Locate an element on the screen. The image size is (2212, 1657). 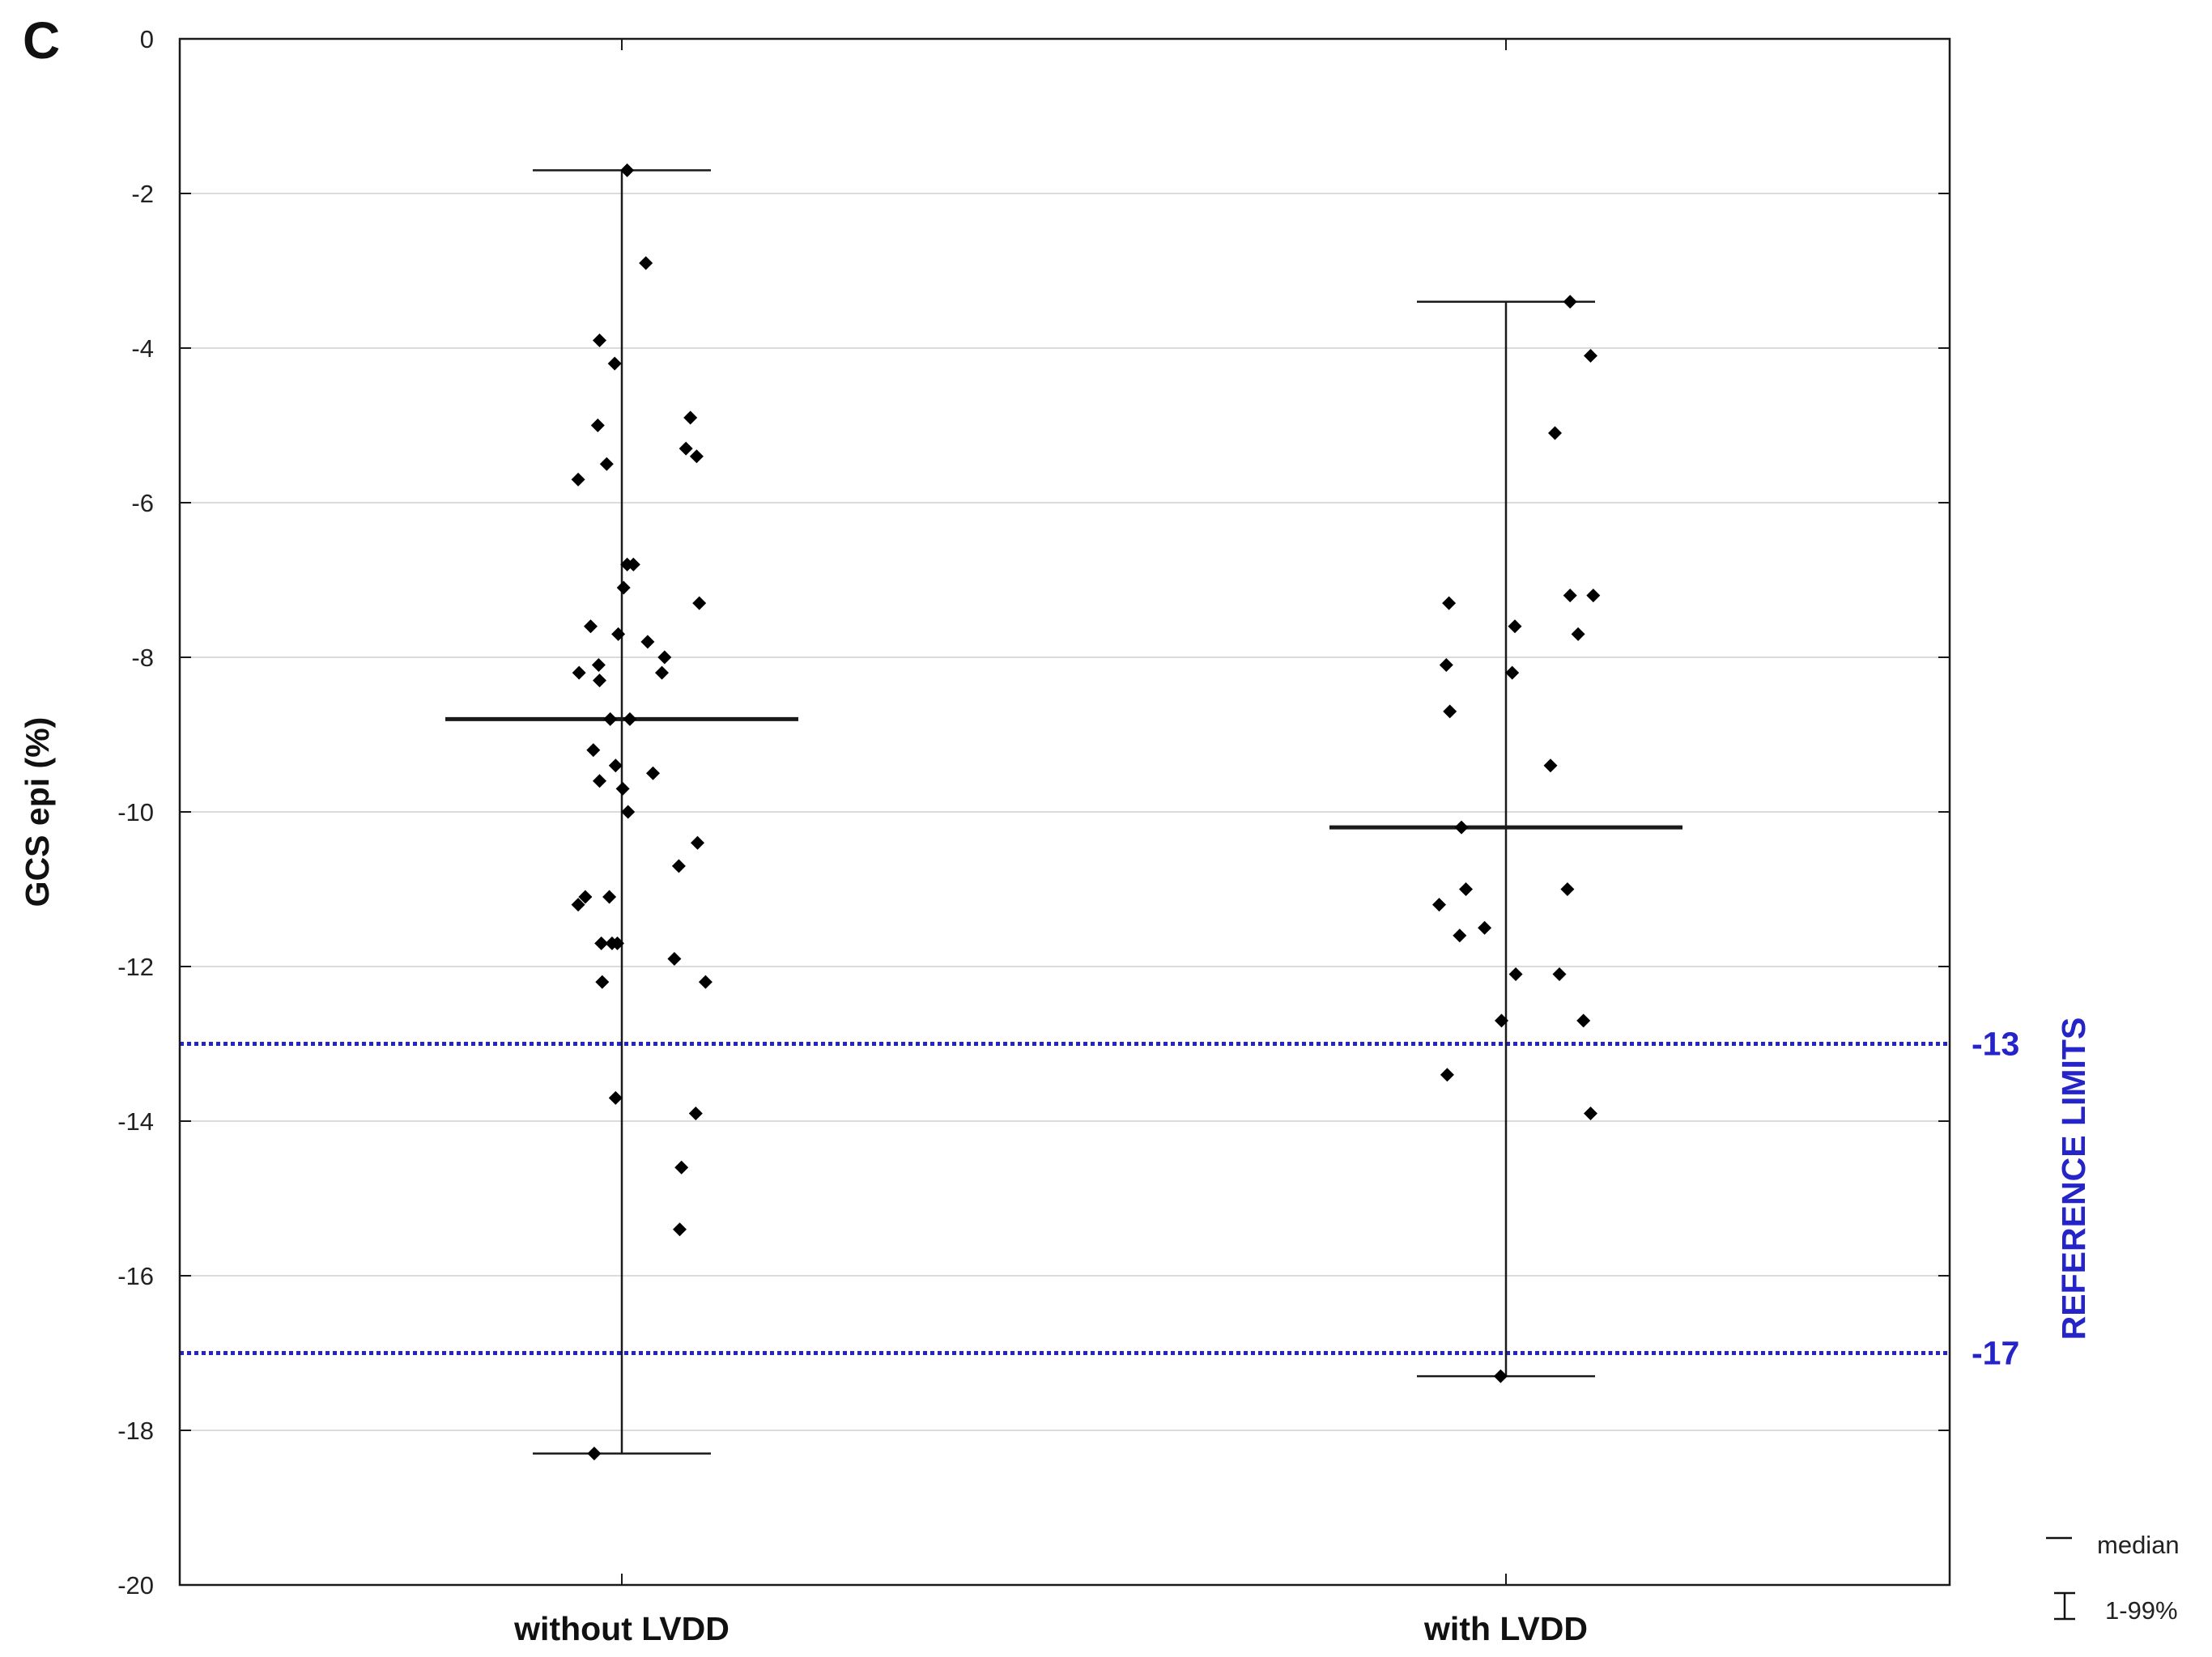
y-tick-label: -8 is located at coordinates (142, 658).